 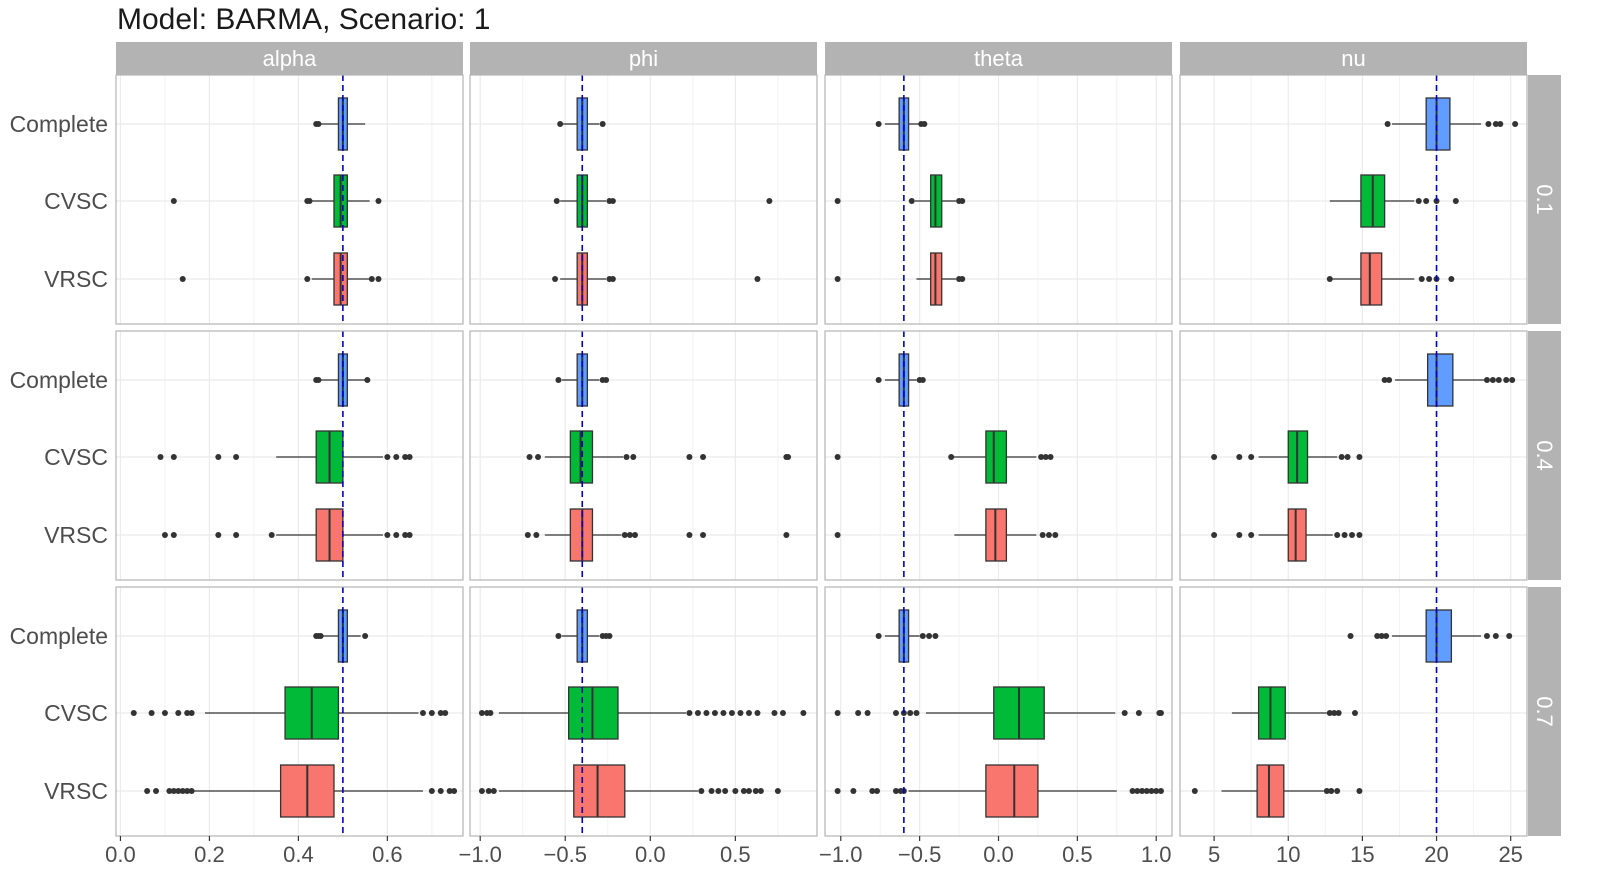 I want to click on x-tick-label: 10, so click(x=1288, y=854).